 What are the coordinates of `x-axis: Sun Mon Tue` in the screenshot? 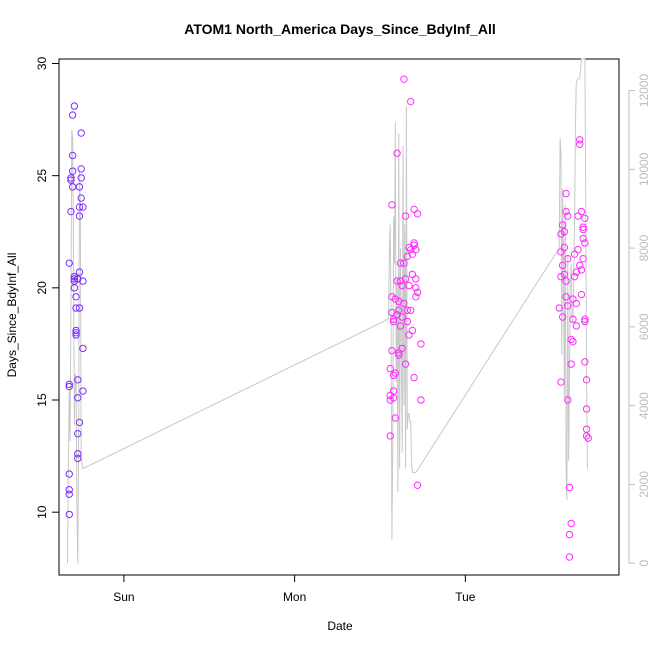 It's located at (294, 589).